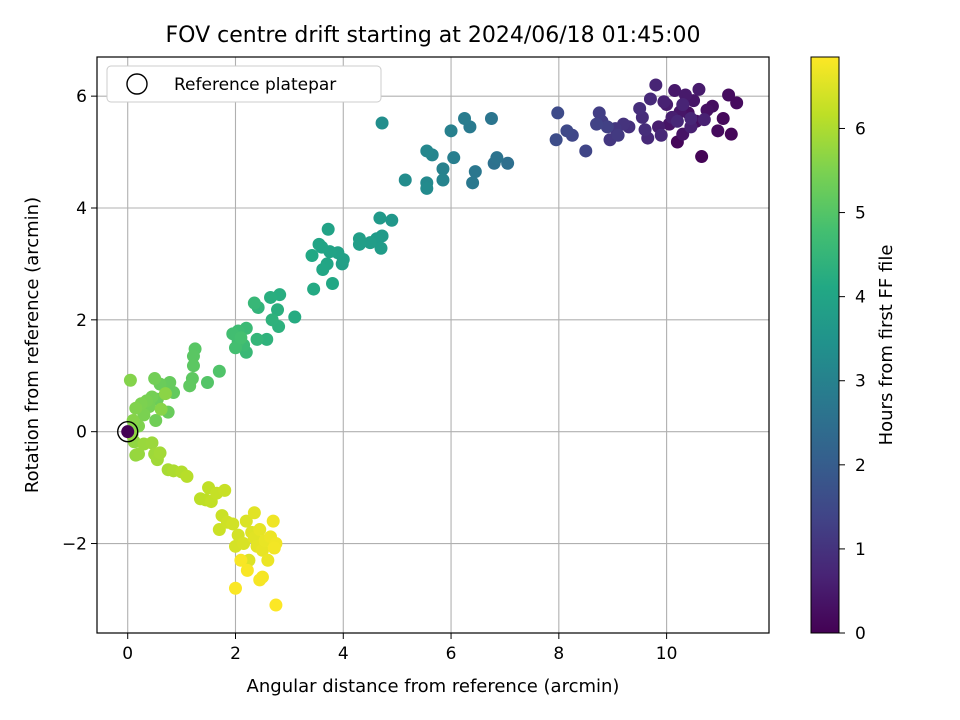 Image resolution: width=960 pixels, height=720 pixels. I want to click on colorbar-tick-label: 2, so click(860, 466).